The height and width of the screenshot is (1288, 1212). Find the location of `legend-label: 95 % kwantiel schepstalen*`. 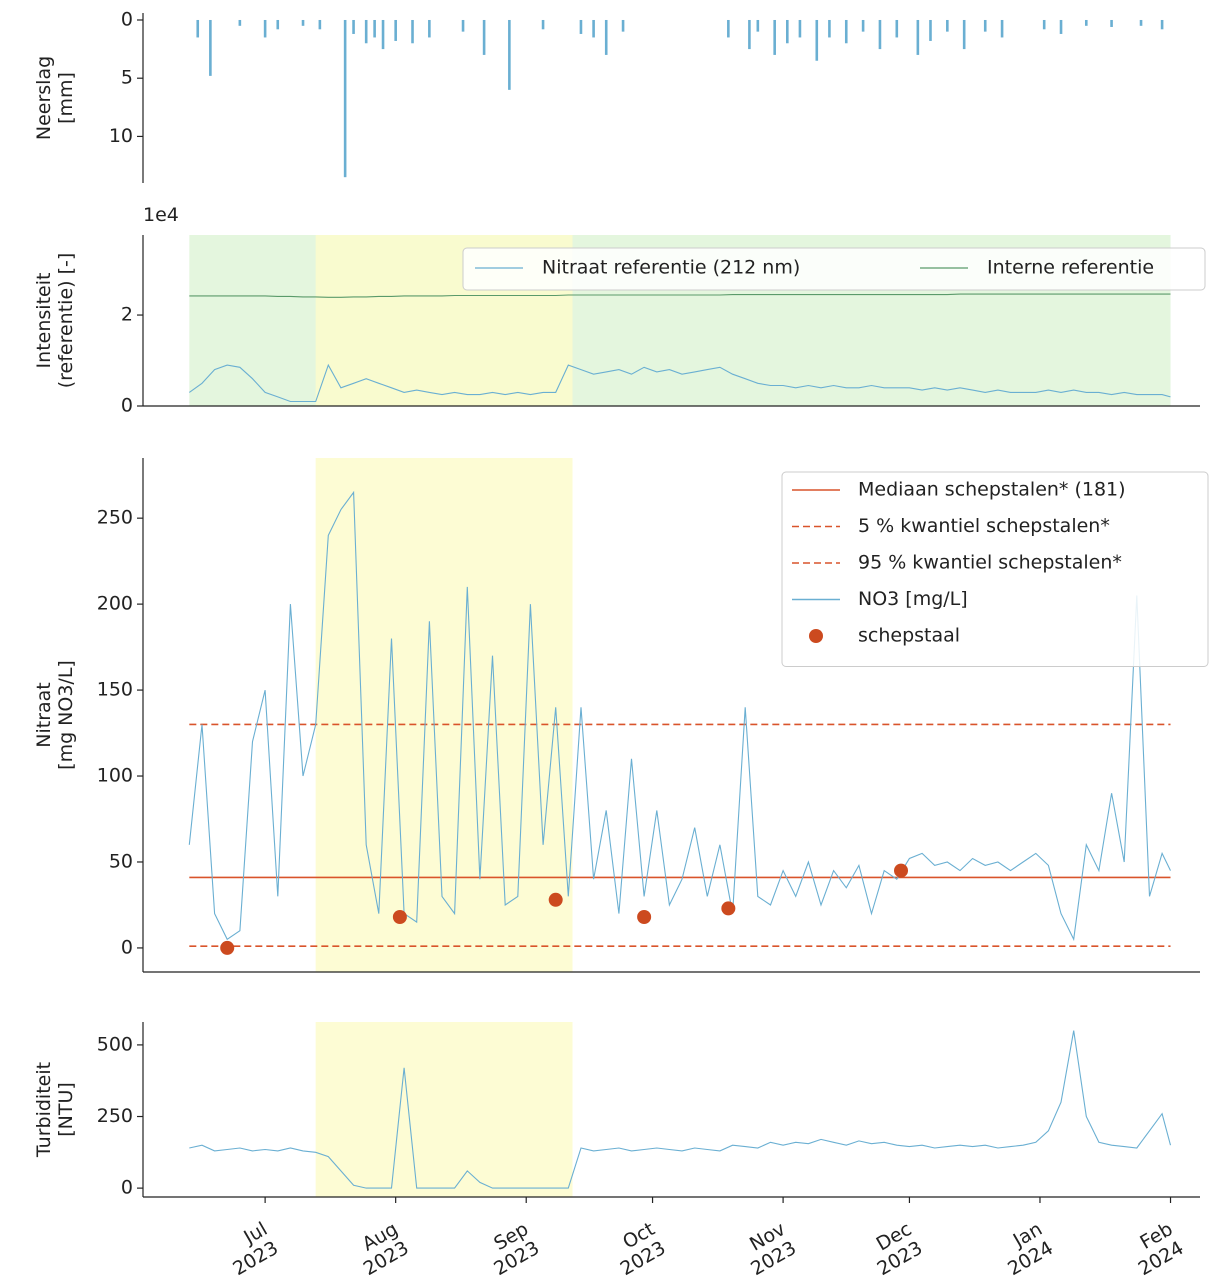

legend-label: 95 % kwantiel schepstalen* is located at coordinates (990, 563).